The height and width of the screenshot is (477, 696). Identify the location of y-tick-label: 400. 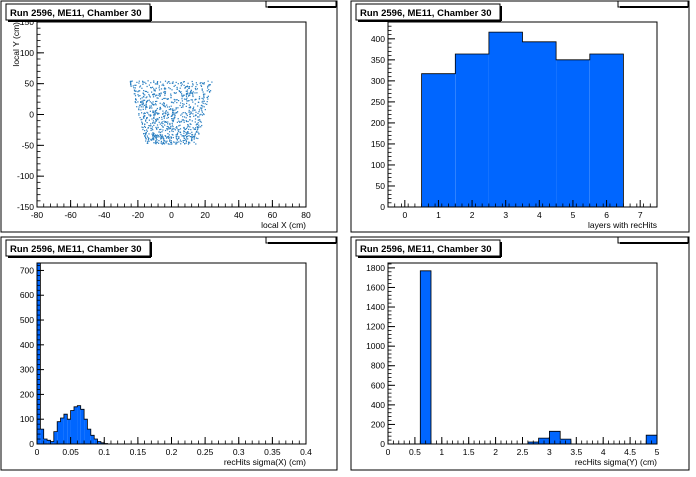
(378, 405).